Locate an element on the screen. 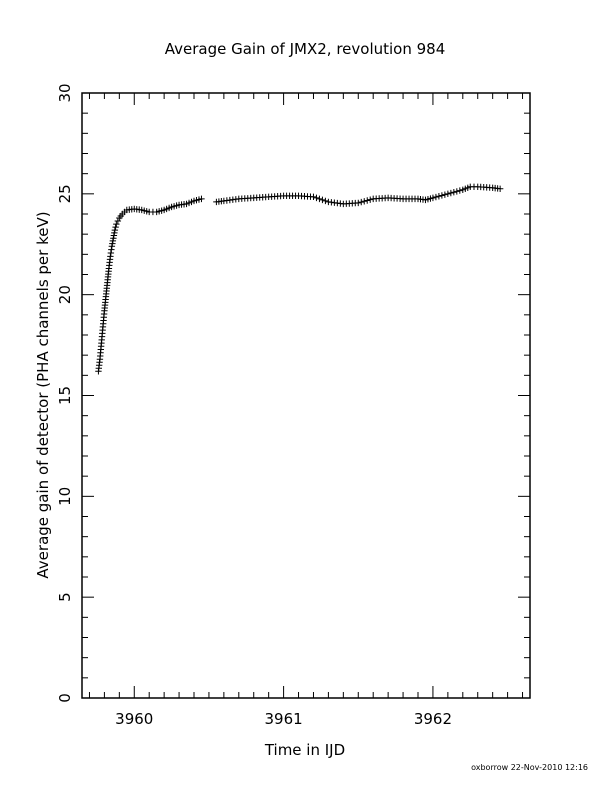 This screenshot has height=792, width=612. x-tick-label: 3962 is located at coordinates (433, 719).